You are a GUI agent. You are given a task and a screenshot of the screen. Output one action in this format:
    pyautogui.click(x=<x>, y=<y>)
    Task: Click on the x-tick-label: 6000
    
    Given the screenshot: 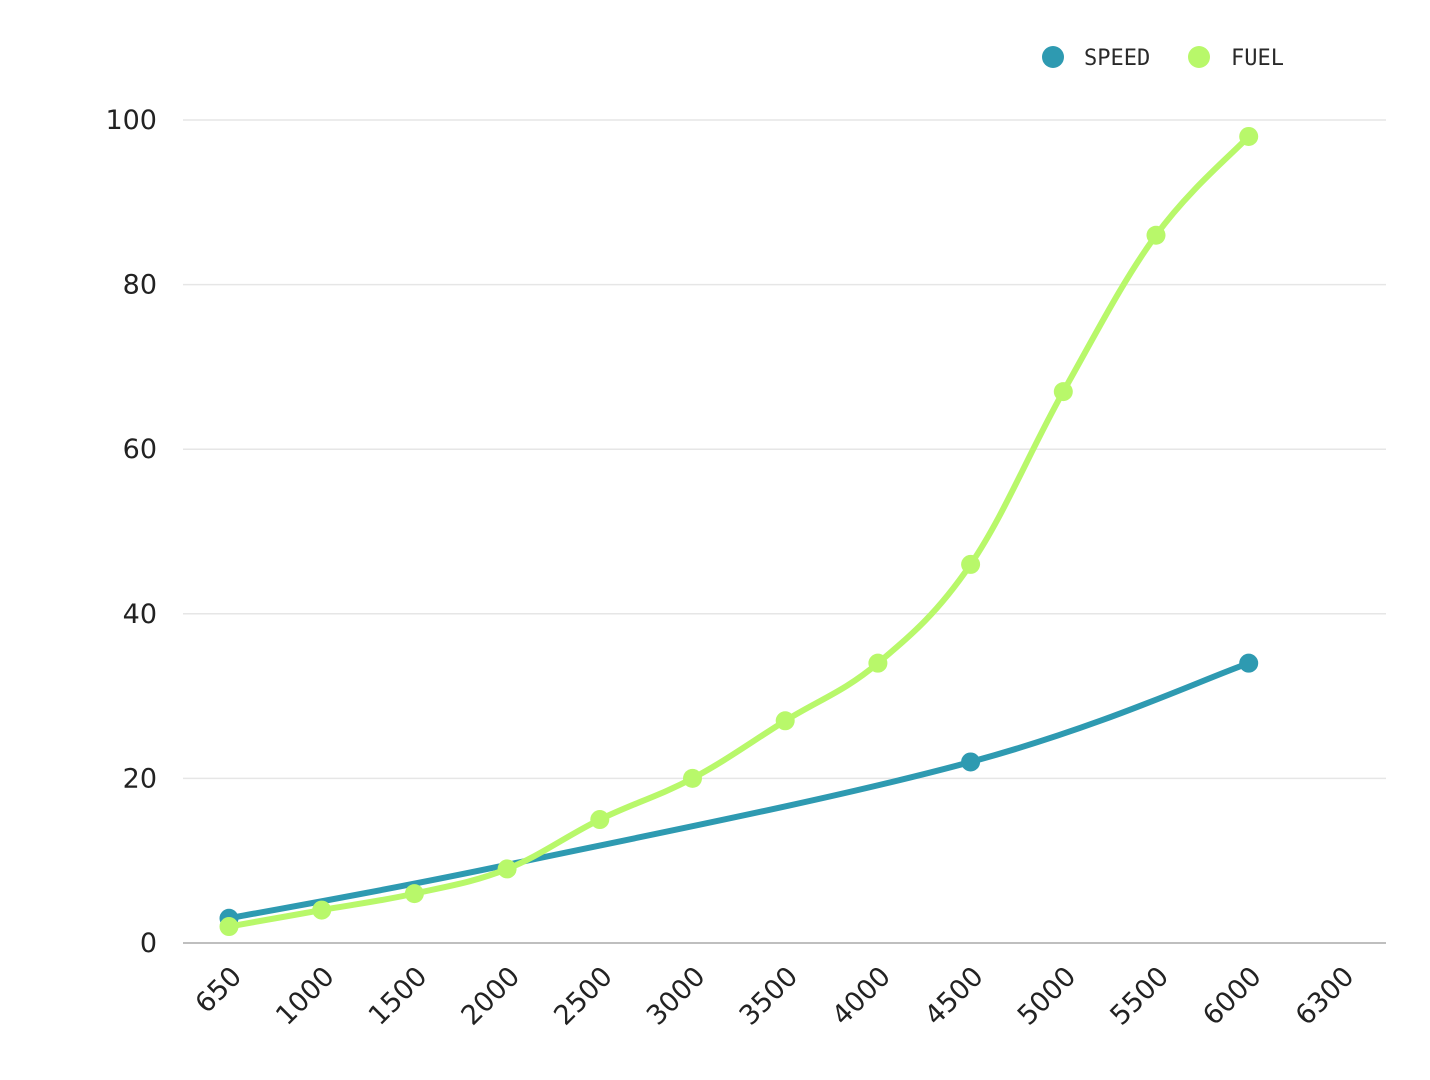 What is the action you would take?
    pyautogui.click(x=1232, y=996)
    